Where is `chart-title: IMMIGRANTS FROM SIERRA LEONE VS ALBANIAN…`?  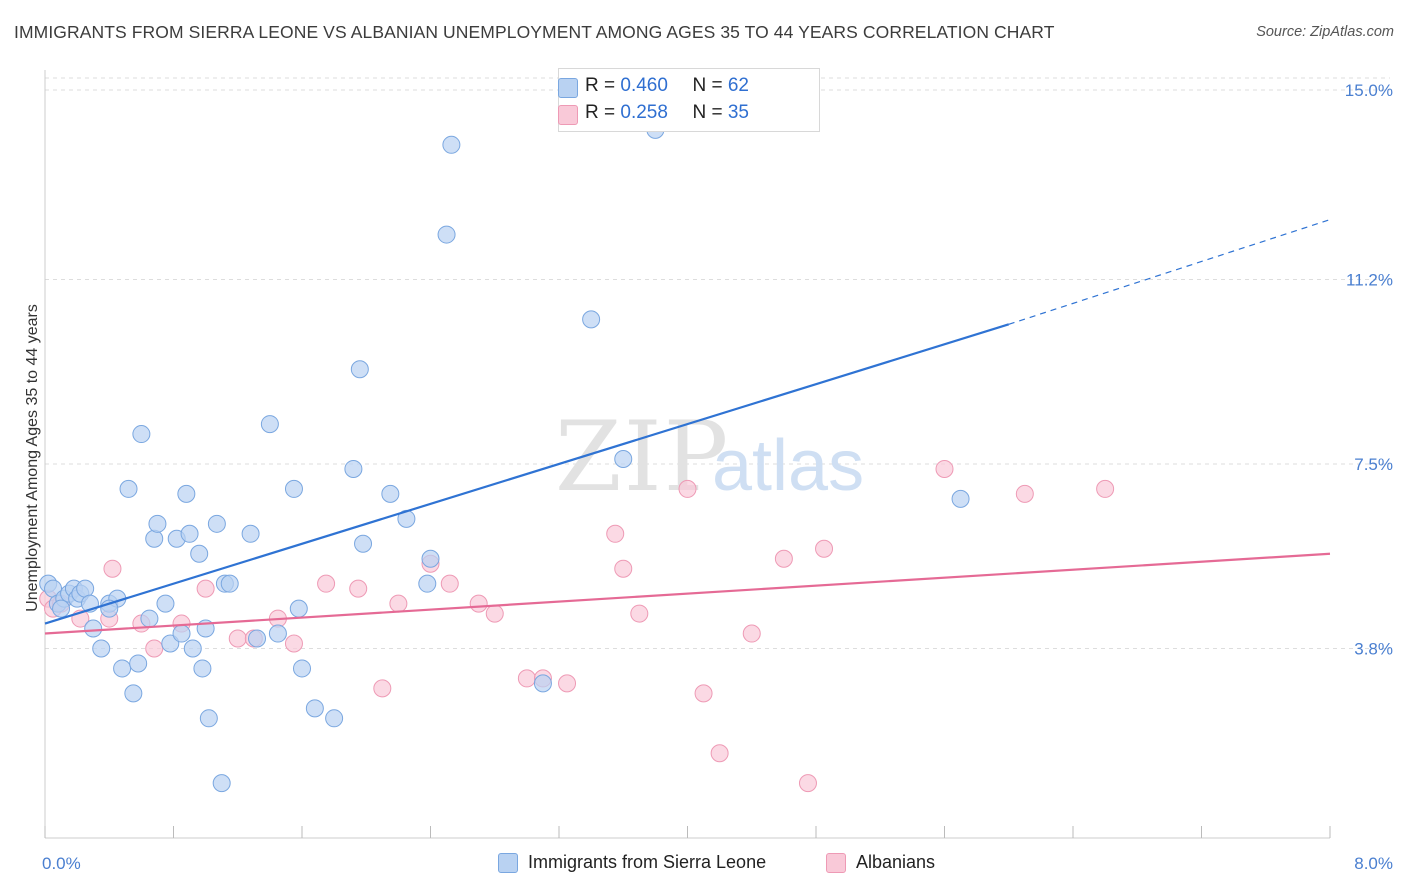 chart-title: IMMIGRANTS FROM SIERRA LEONE VS ALBANIAN… is located at coordinates (534, 32).